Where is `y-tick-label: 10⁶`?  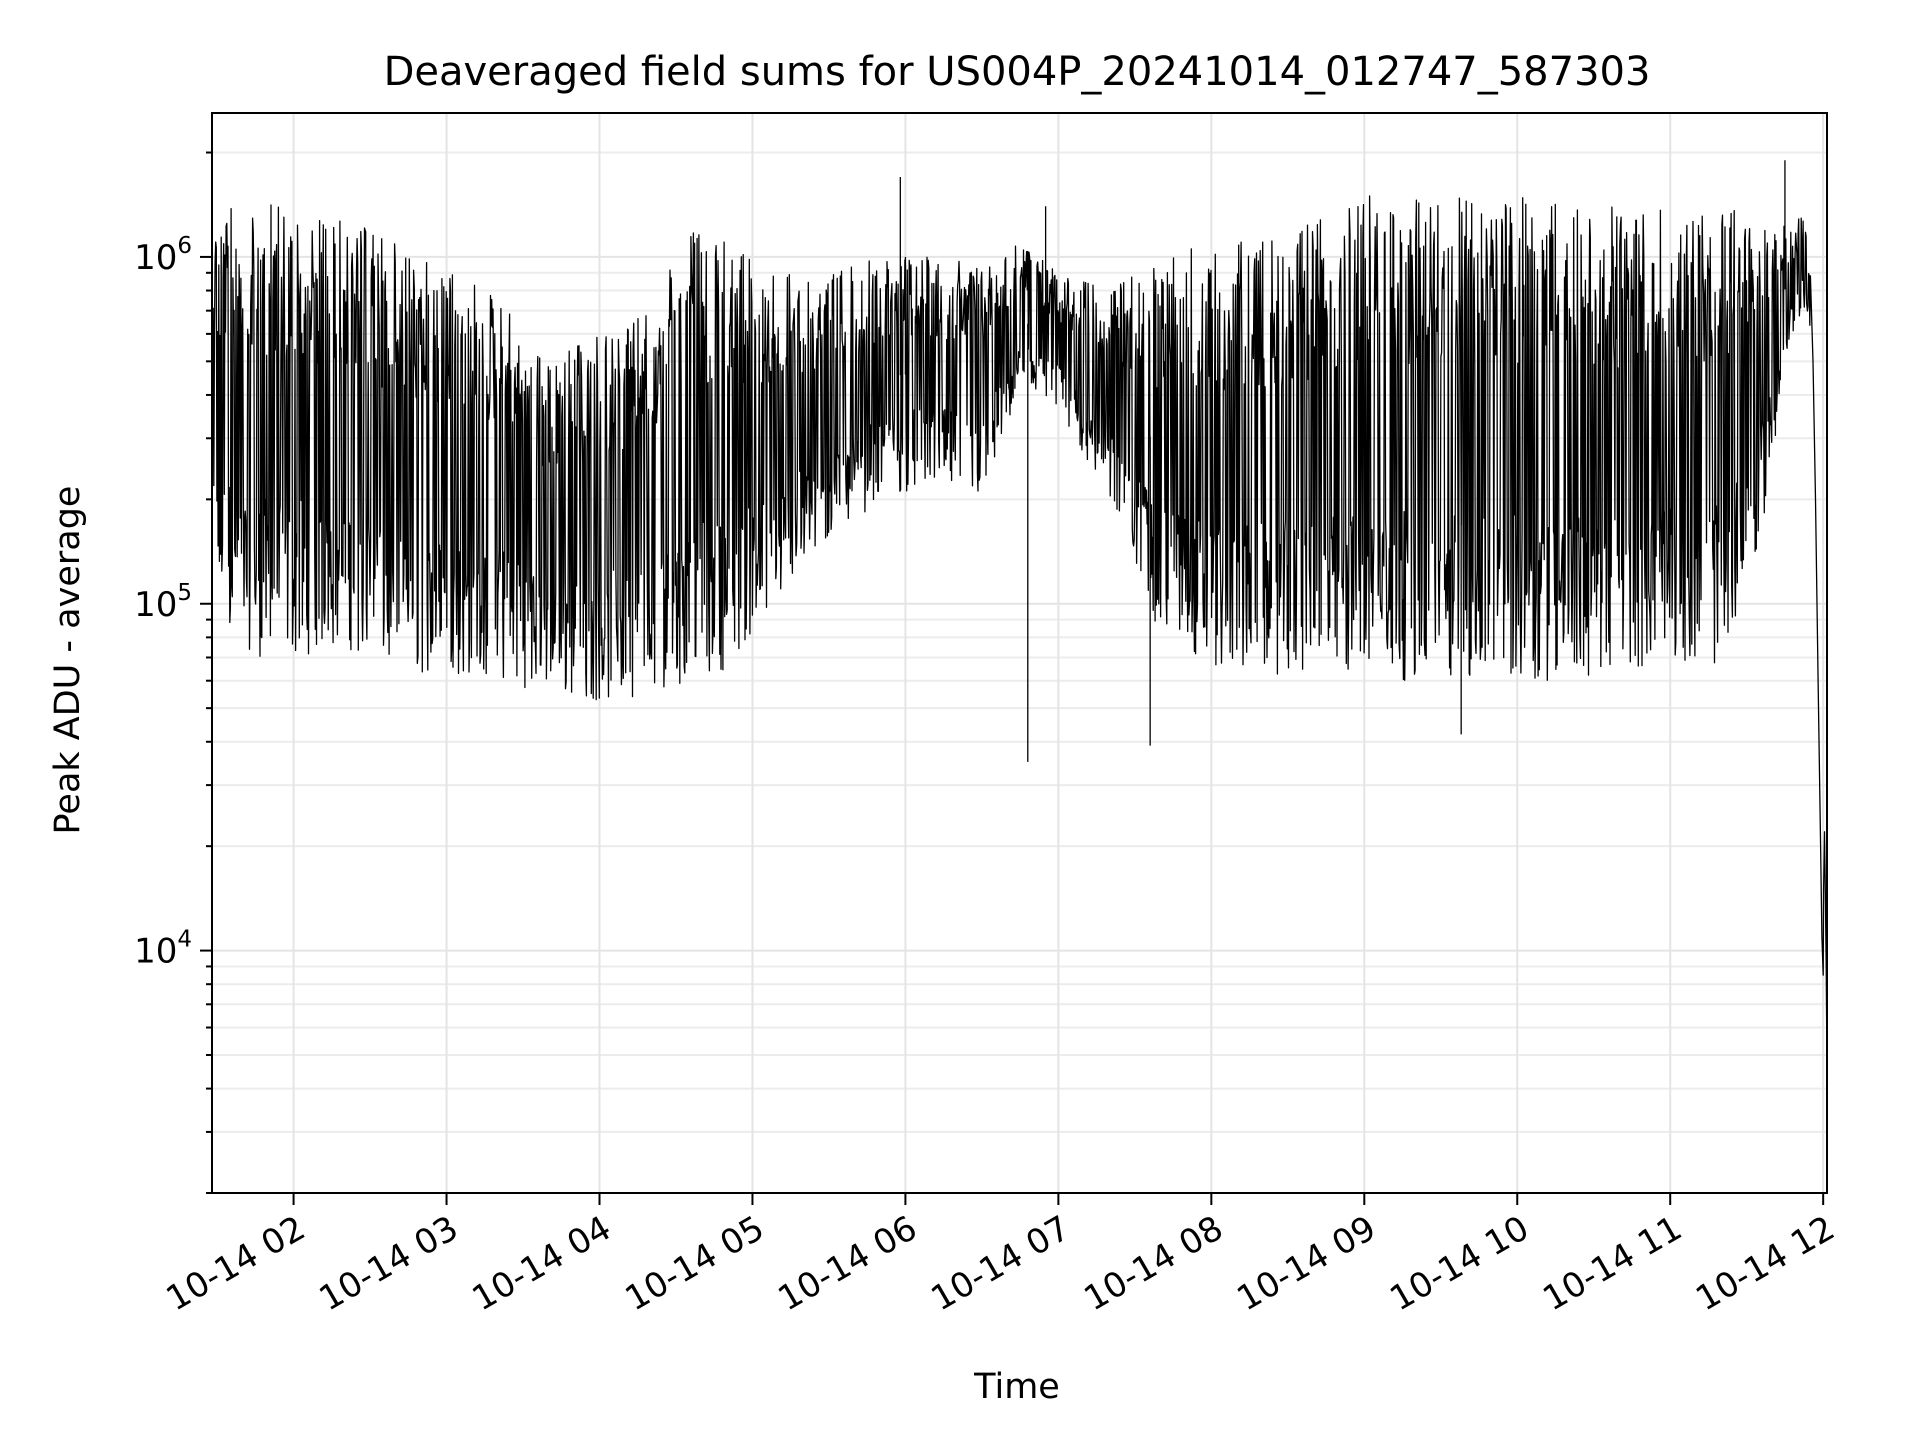 y-tick-label: 10⁶ is located at coordinates (163, 255).